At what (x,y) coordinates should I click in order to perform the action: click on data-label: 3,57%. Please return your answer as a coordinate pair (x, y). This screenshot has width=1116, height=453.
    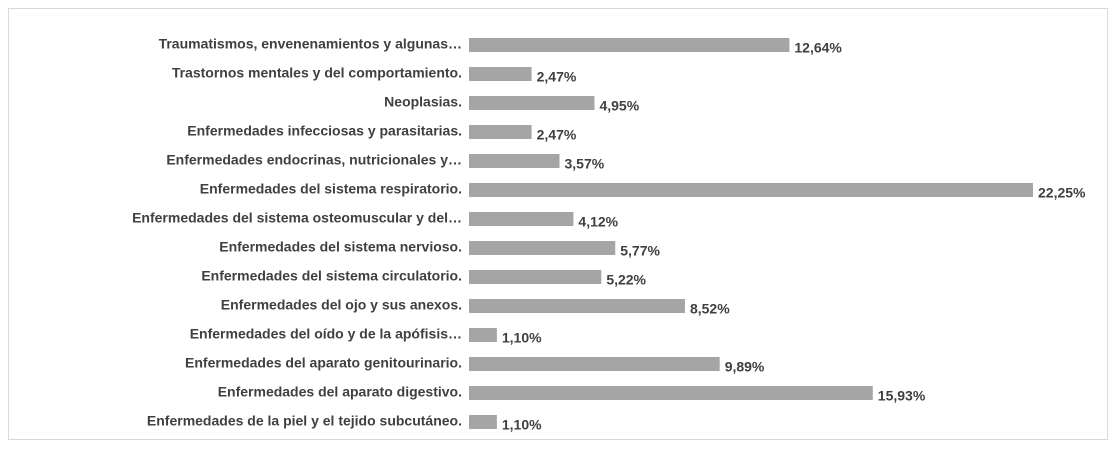
    Looking at the image, I should click on (584, 164).